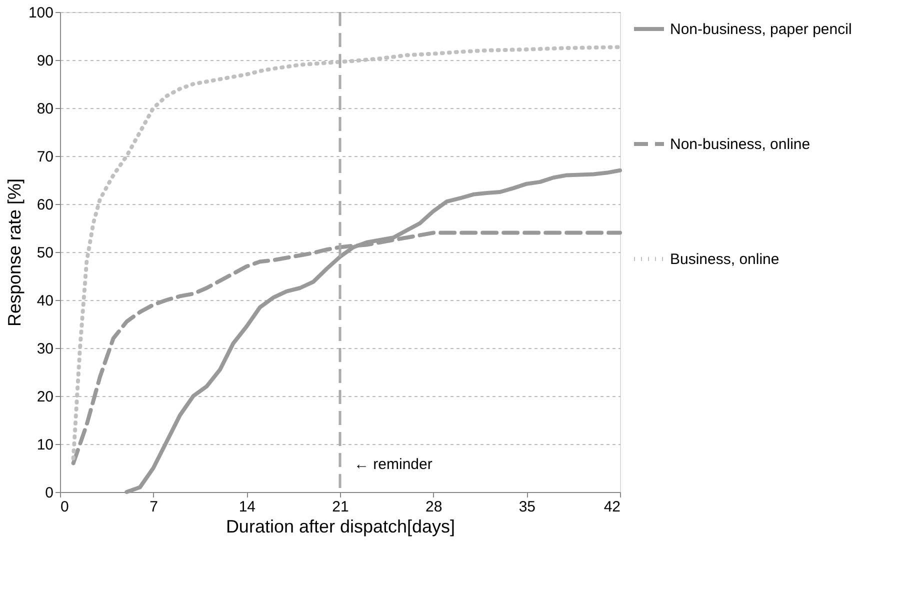  I want to click on y-tick-label: 70, so click(45, 157).